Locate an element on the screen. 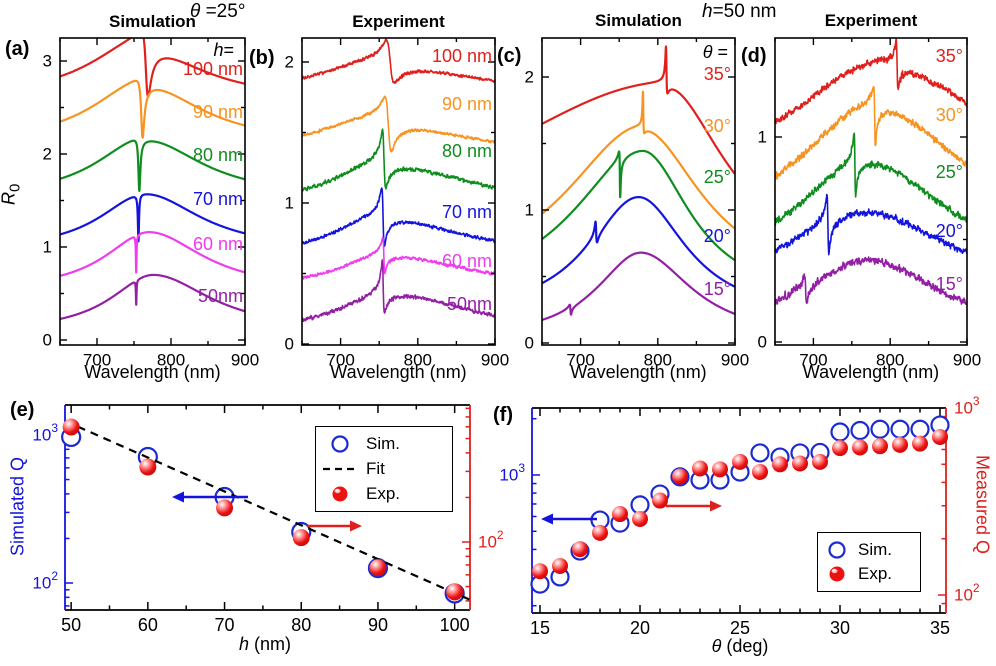 The width and height of the screenshot is (996, 666). legend-item-sim: Sim. is located at coordinates (869, 550).